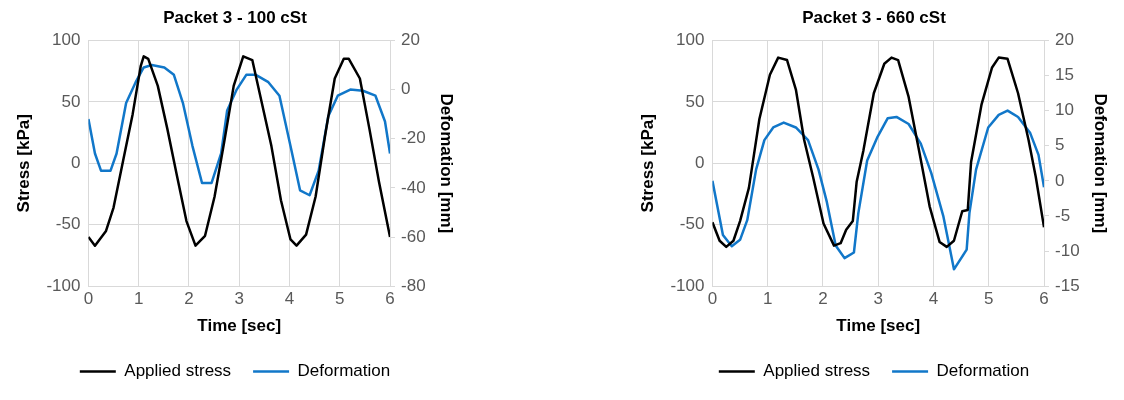  I want to click on y2-tick-label: 5, so click(1060, 145).